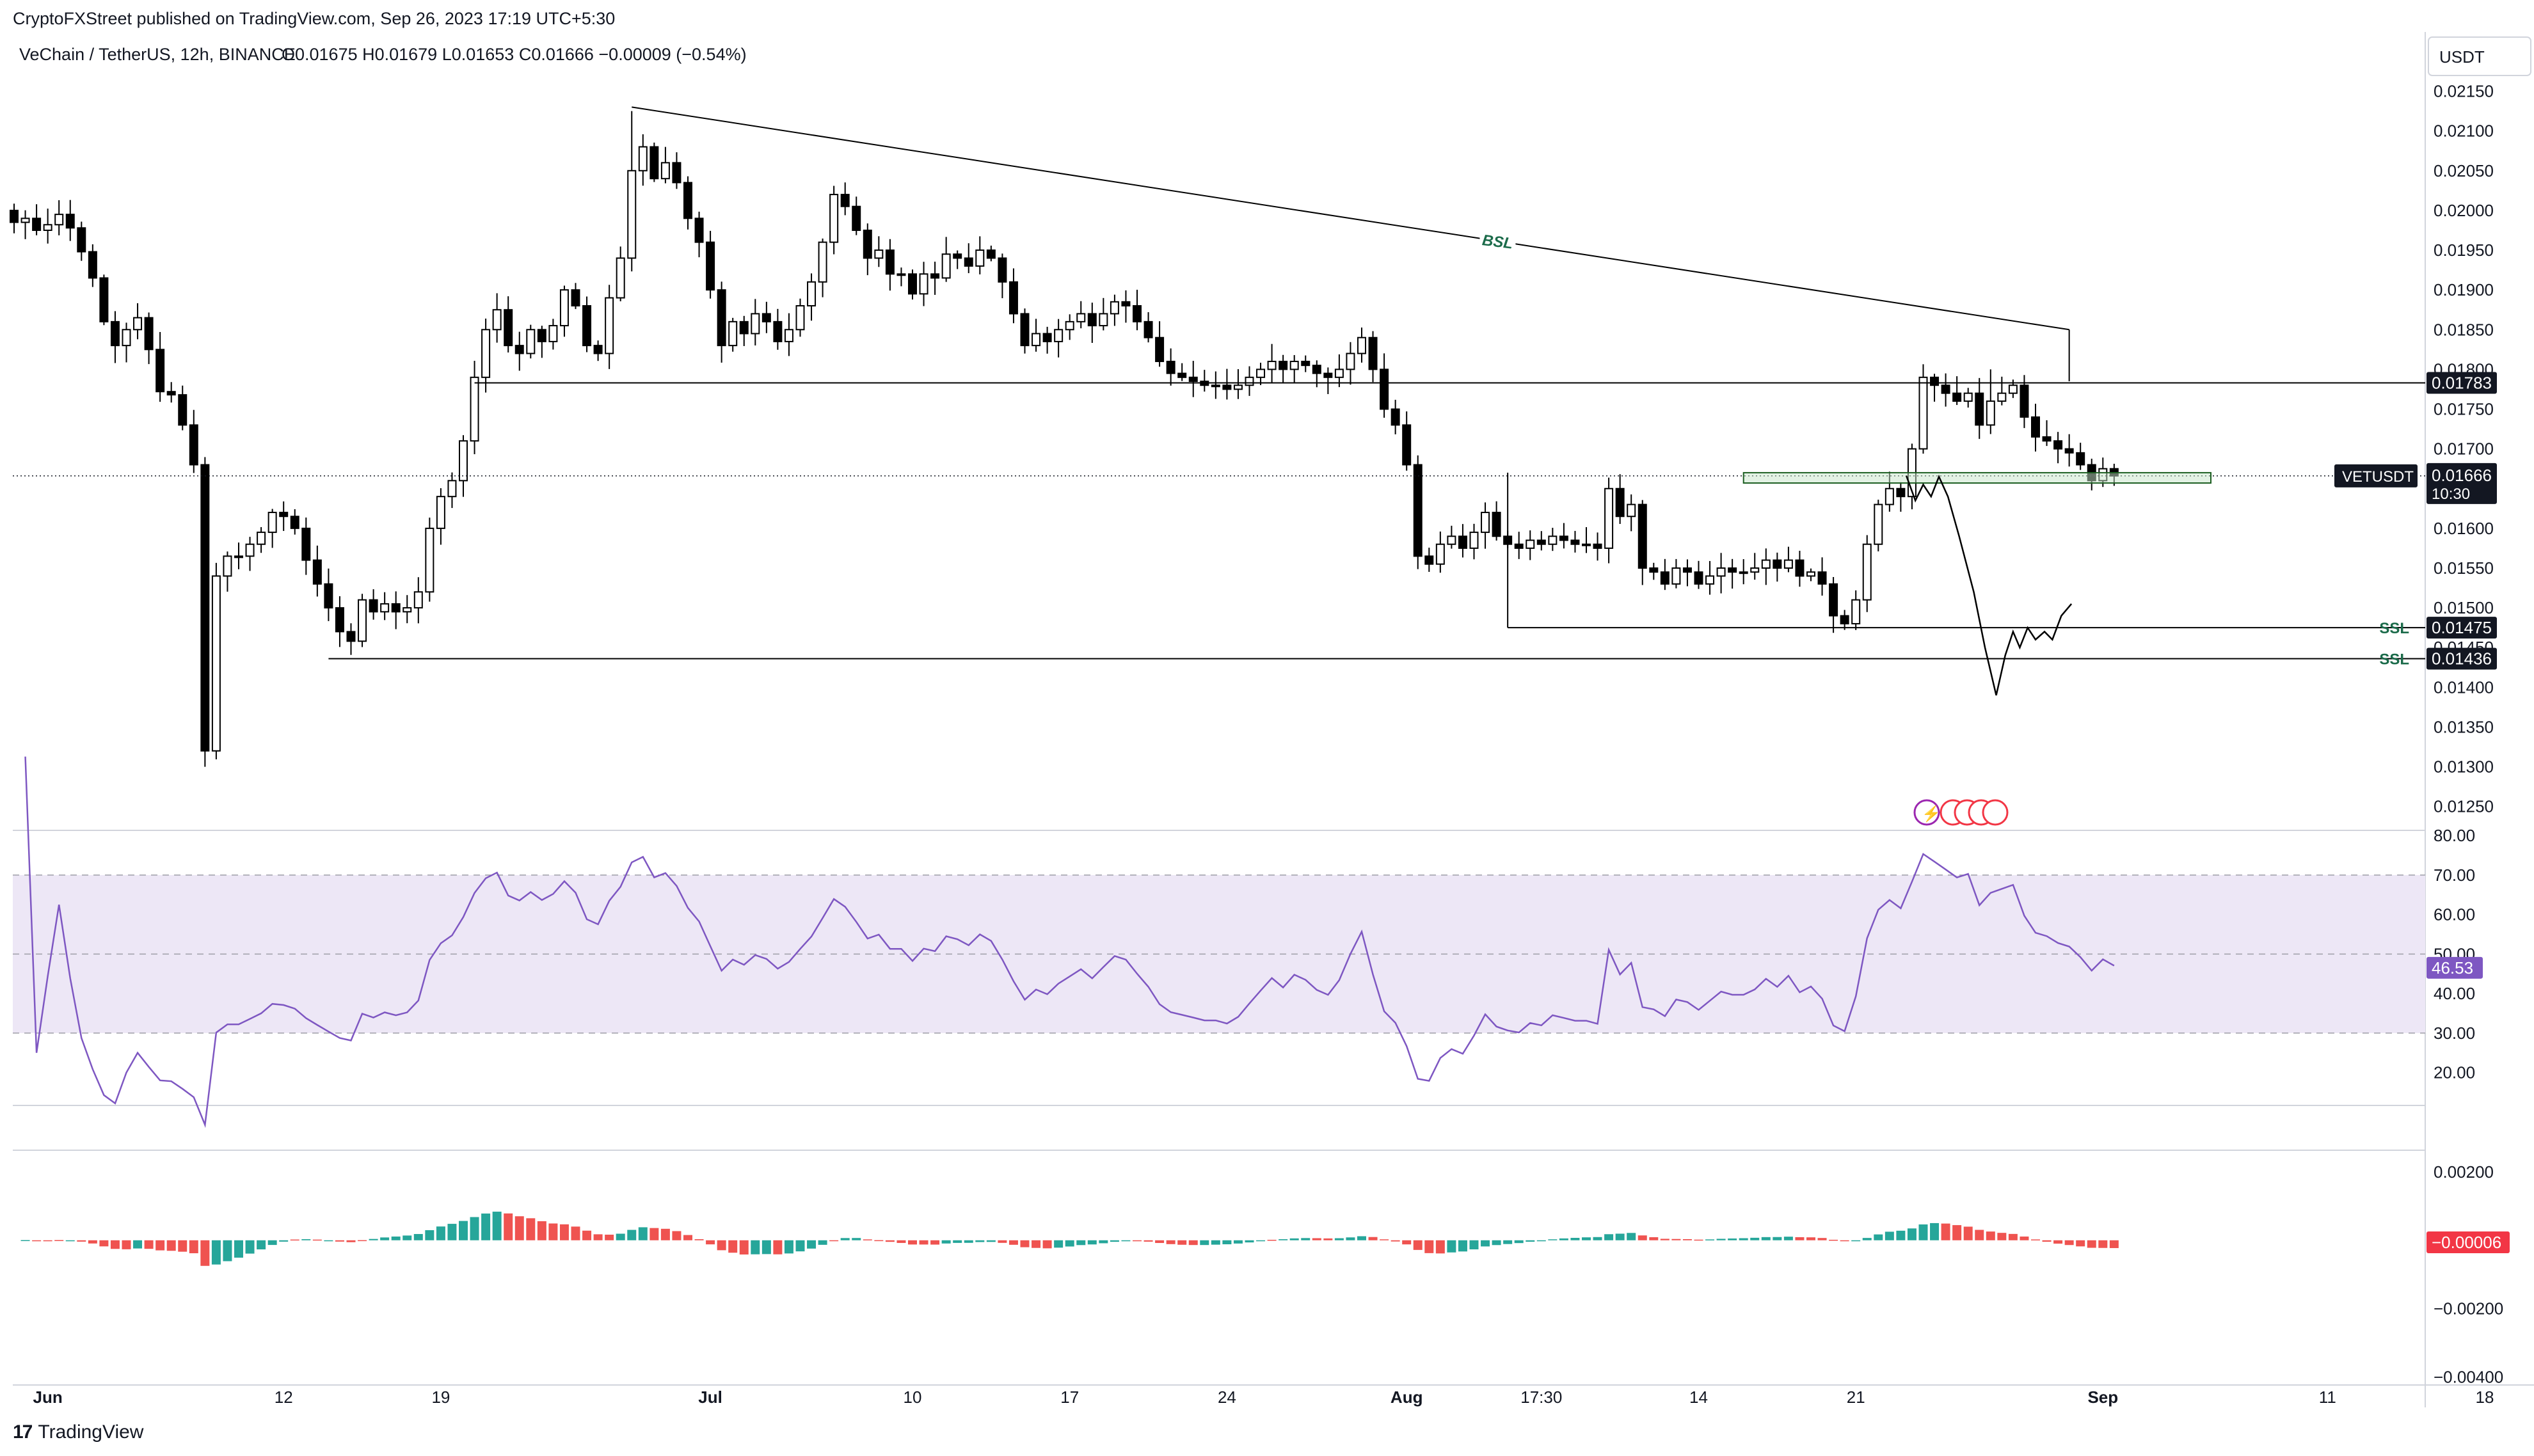 The image size is (2534, 1456). Describe the element at coordinates (1976, 478) in the screenshot. I see `support-zone` at that location.